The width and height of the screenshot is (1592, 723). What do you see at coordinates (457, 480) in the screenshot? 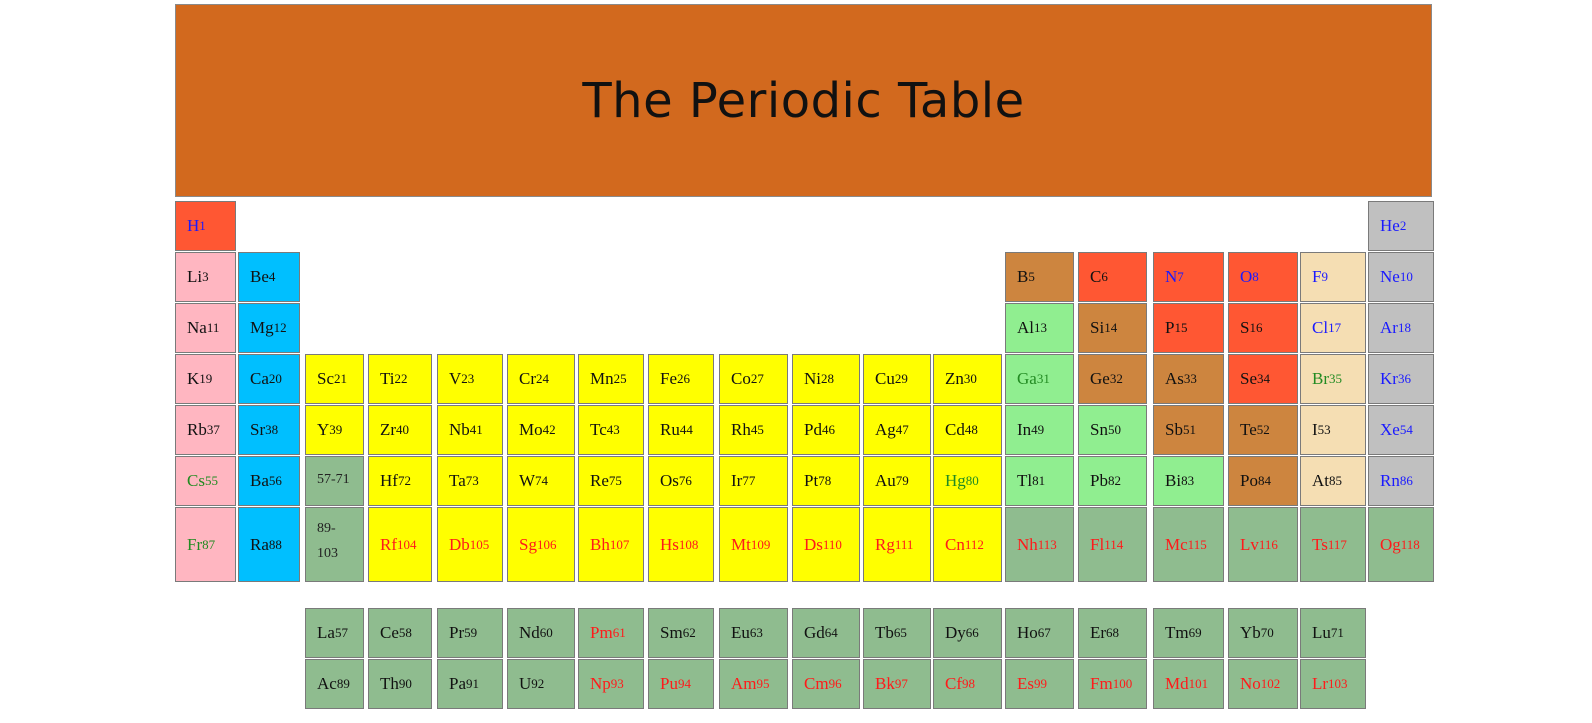
I see `element-symbol: Ta` at bounding box center [457, 480].